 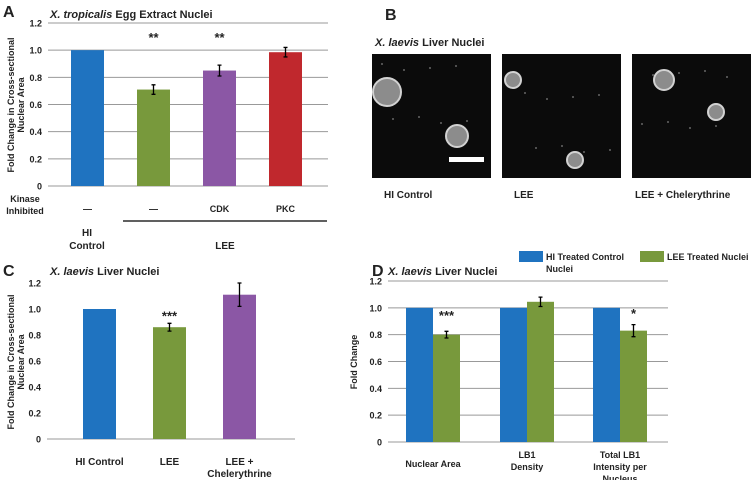 I want to click on panel-d-significance: ***, so click(x=447, y=315).